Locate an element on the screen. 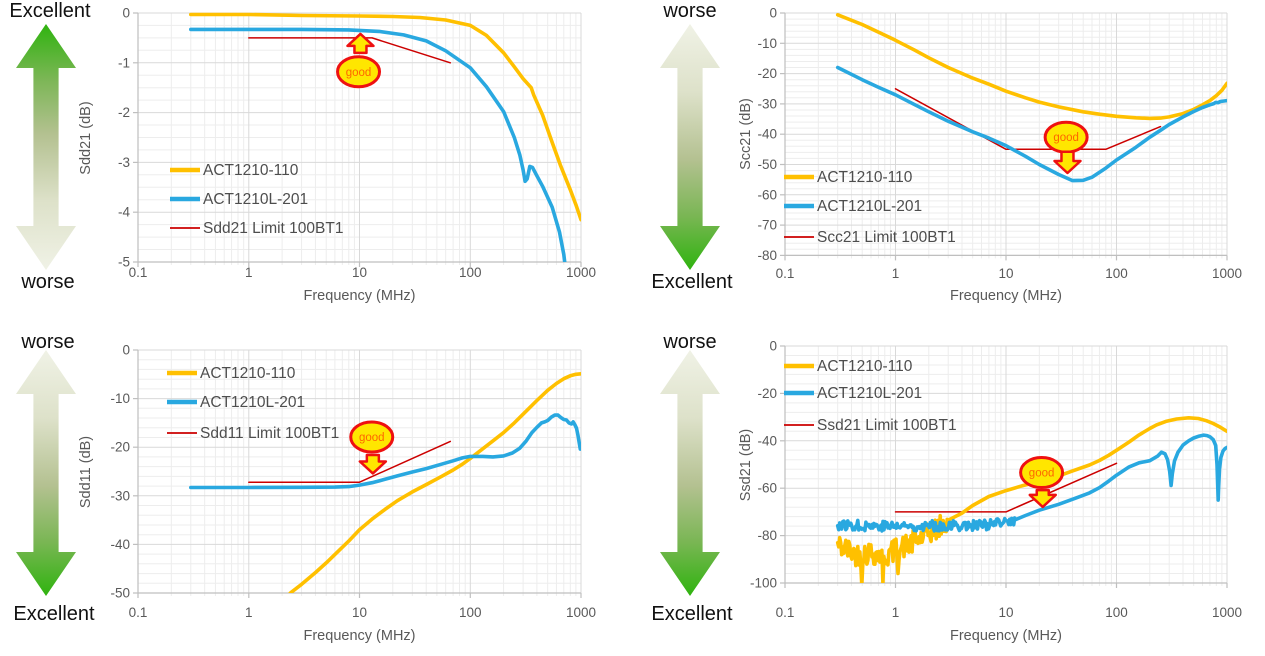 The width and height of the screenshot is (1265, 656). svg-text: -3 is located at coordinates (124, 162).